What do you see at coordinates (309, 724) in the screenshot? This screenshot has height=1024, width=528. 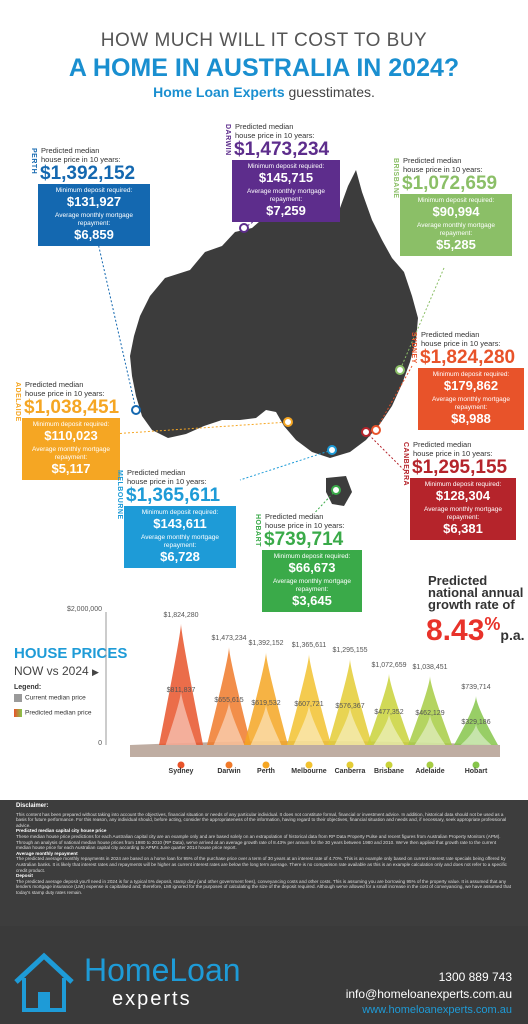 I see `current-peak-melbourne` at bounding box center [309, 724].